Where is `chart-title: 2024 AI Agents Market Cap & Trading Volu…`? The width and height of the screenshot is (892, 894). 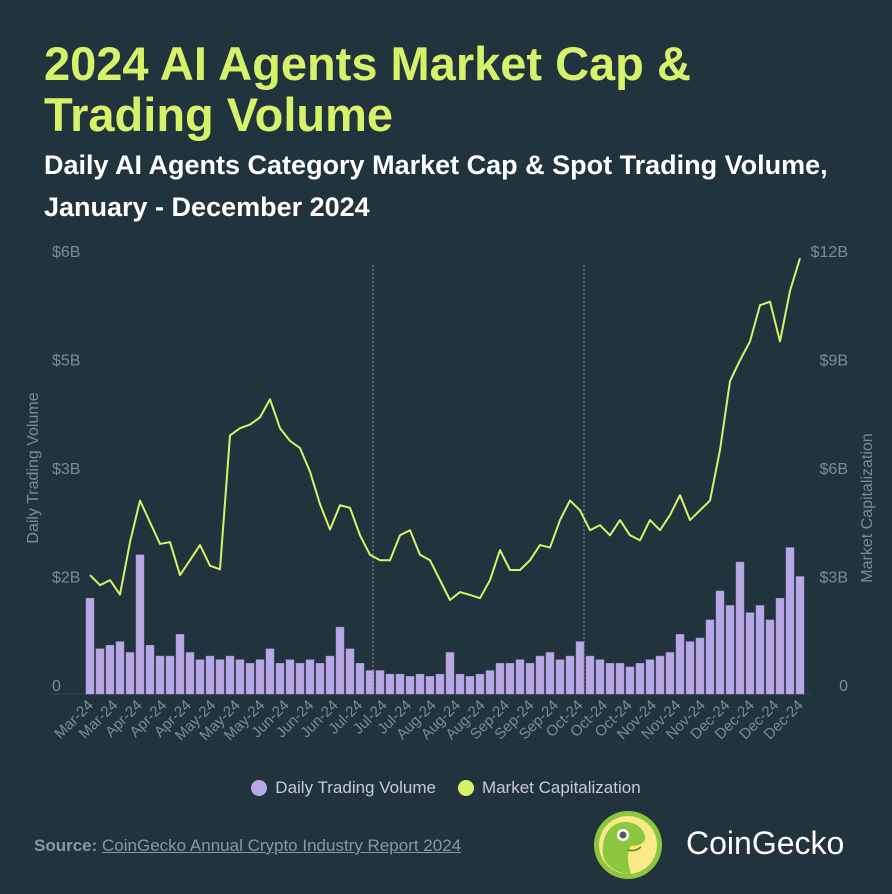 chart-title: 2024 AI Agents Market Cap & Trading Volu… is located at coordinates (367, 89).